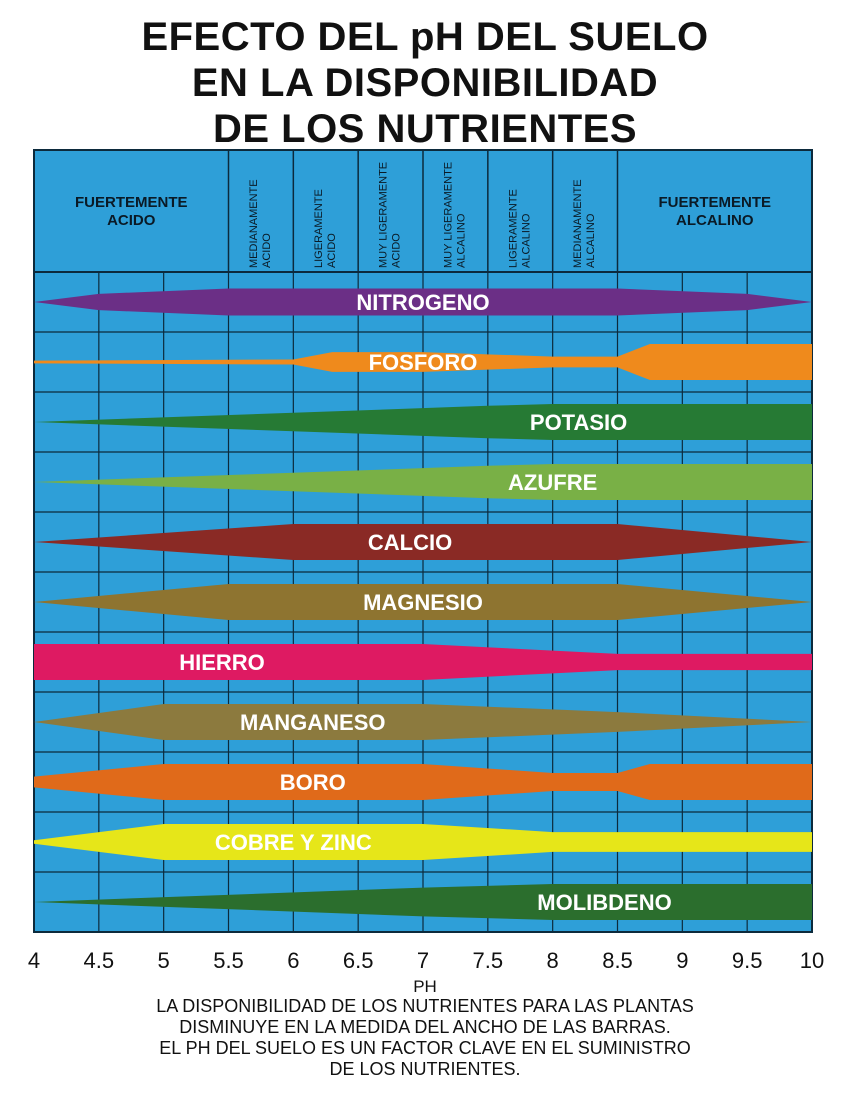  What do you see at coordinates (682, 960) in the screenshot?
I see `x-tick-label: 9` at bounding box center [682, 960].